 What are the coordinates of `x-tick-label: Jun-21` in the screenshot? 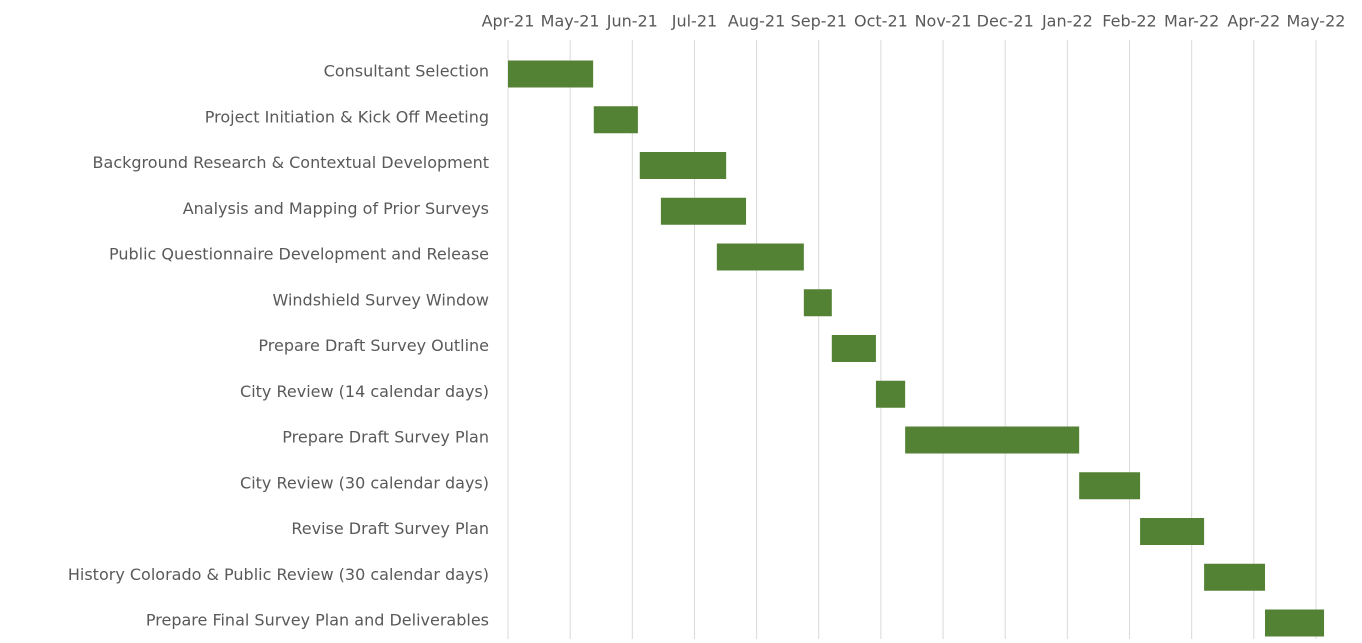 It's located at (632, 21).